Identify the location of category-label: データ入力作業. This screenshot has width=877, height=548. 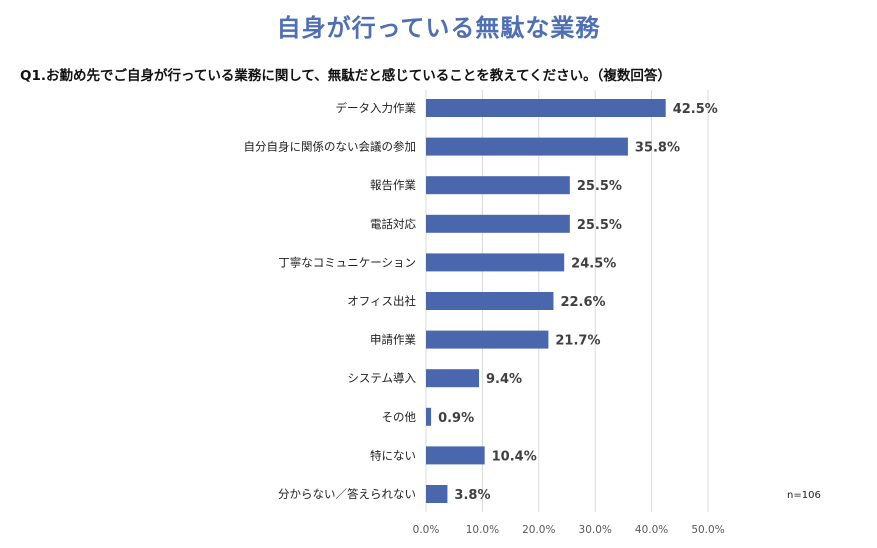
(376, 108).